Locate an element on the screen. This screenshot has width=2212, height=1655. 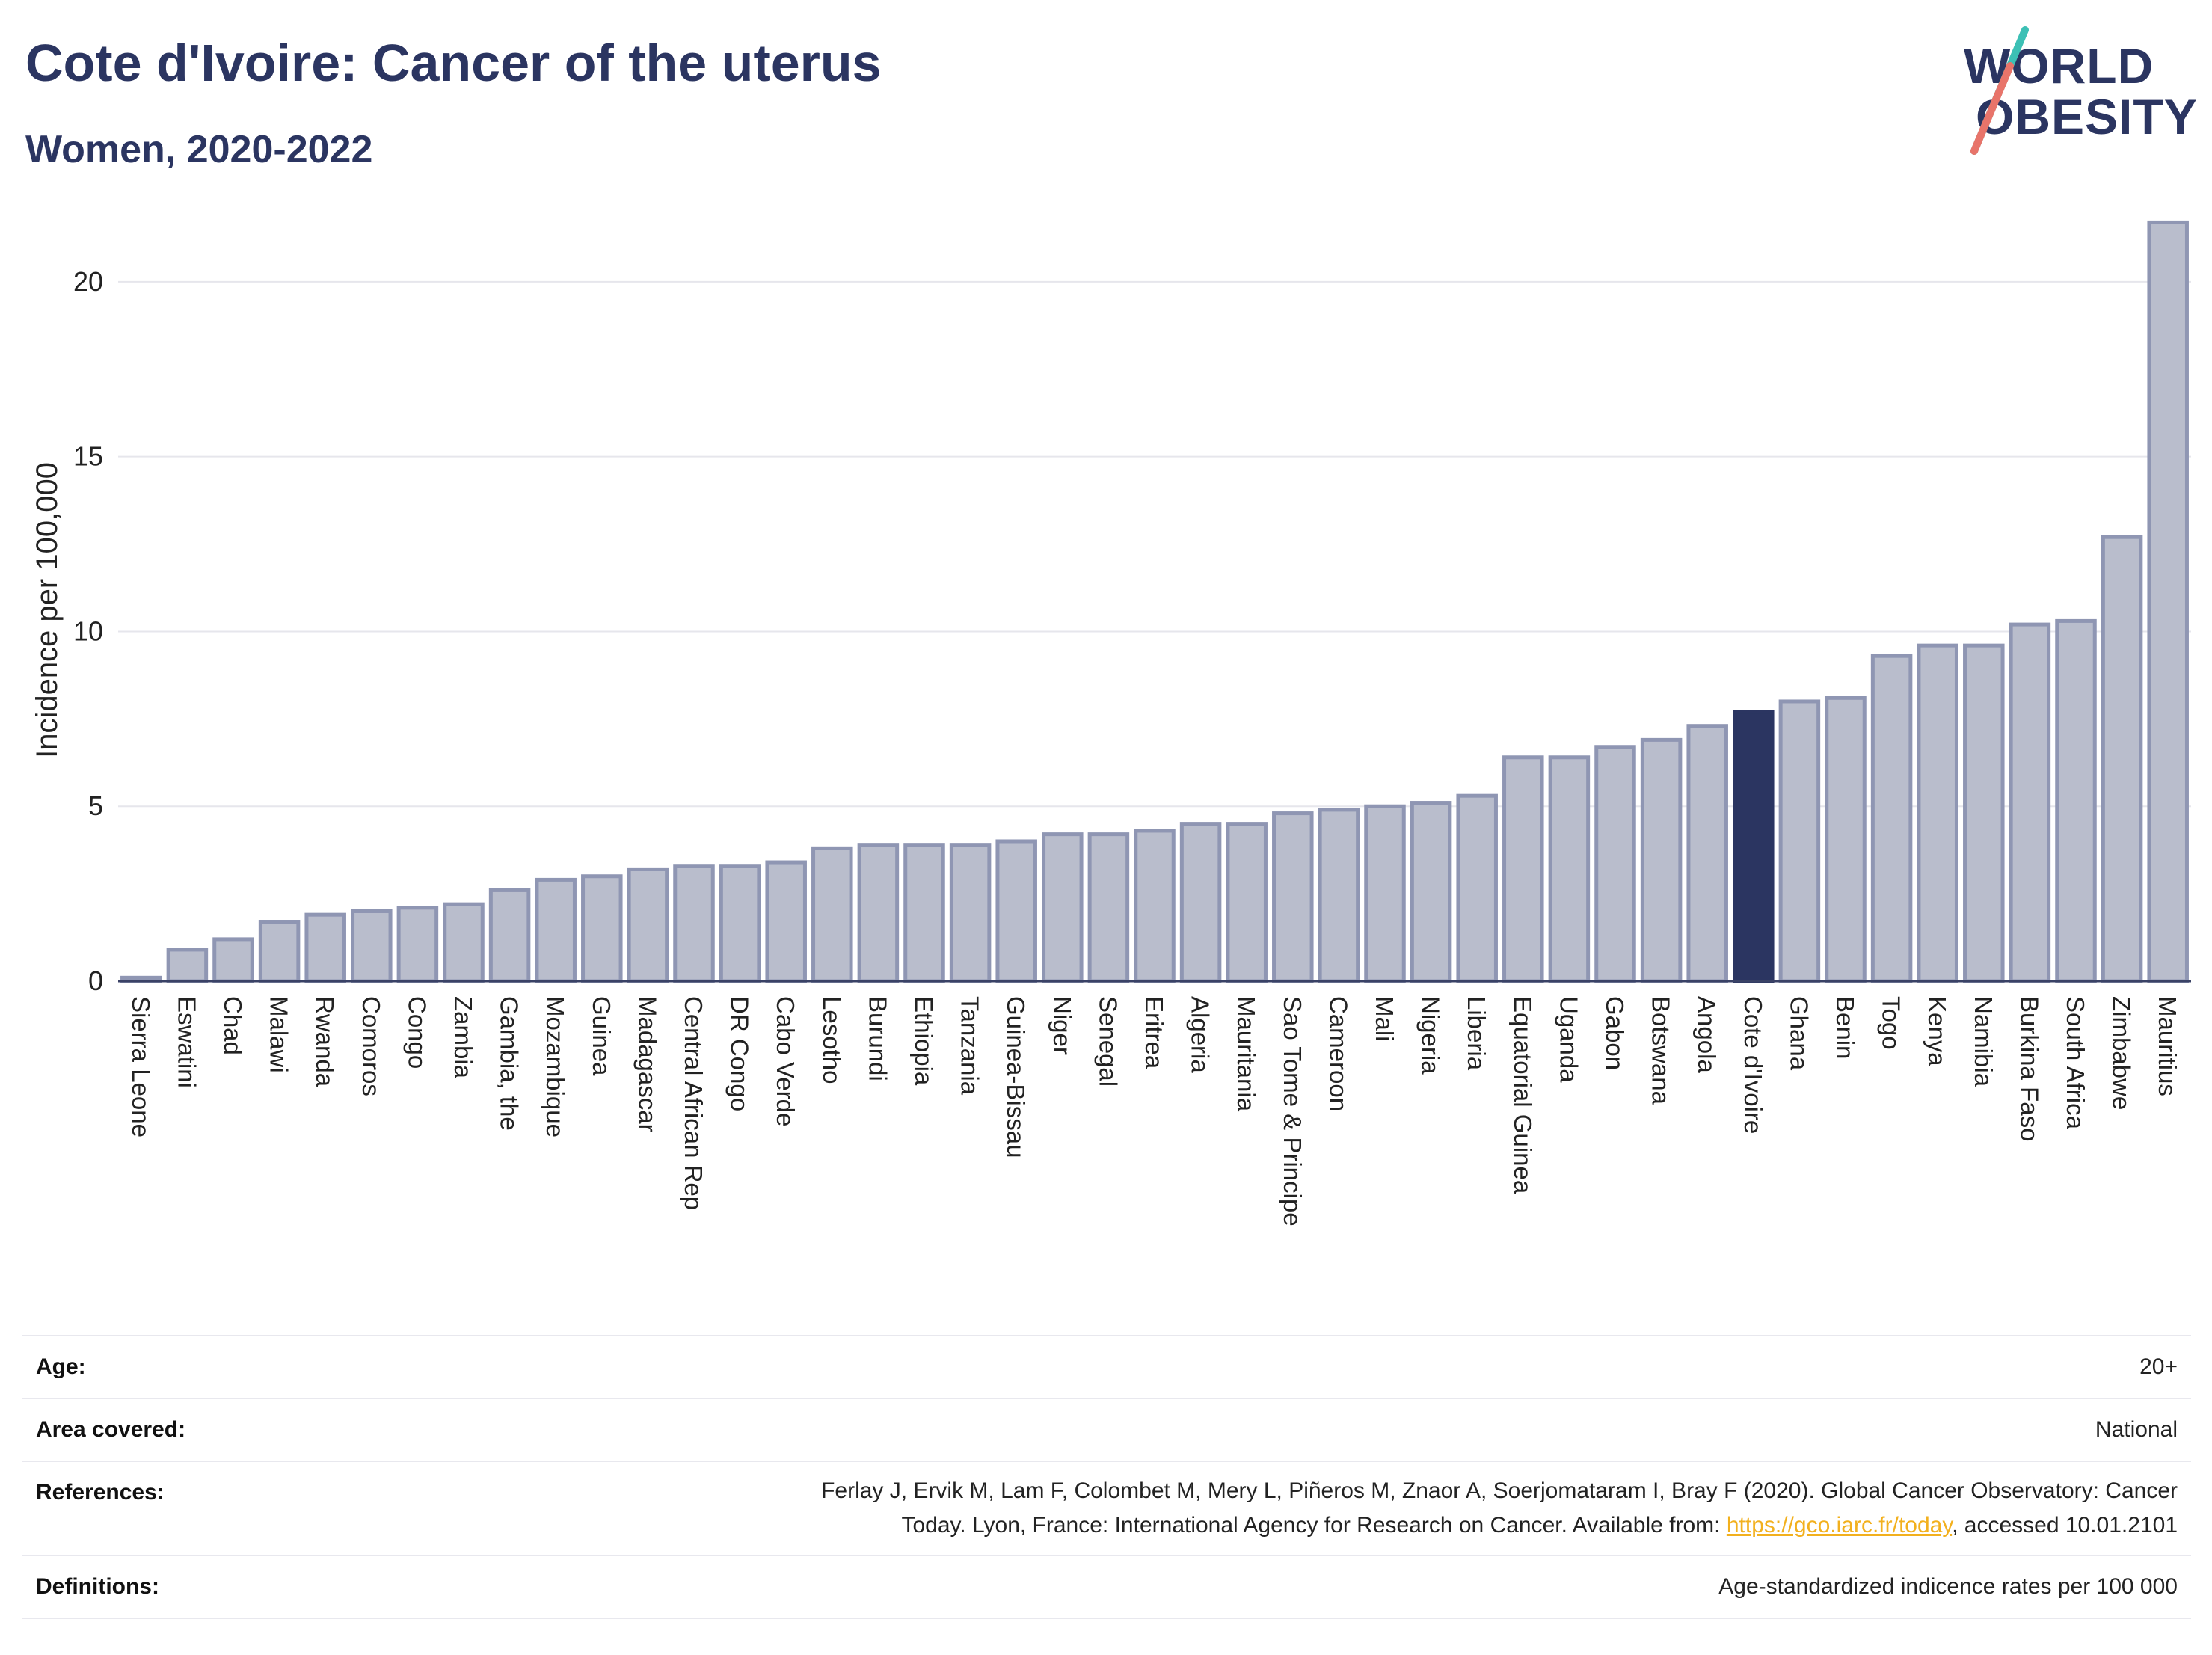
x-tick-label: Uganda is located at coordinates (1568, 1039).